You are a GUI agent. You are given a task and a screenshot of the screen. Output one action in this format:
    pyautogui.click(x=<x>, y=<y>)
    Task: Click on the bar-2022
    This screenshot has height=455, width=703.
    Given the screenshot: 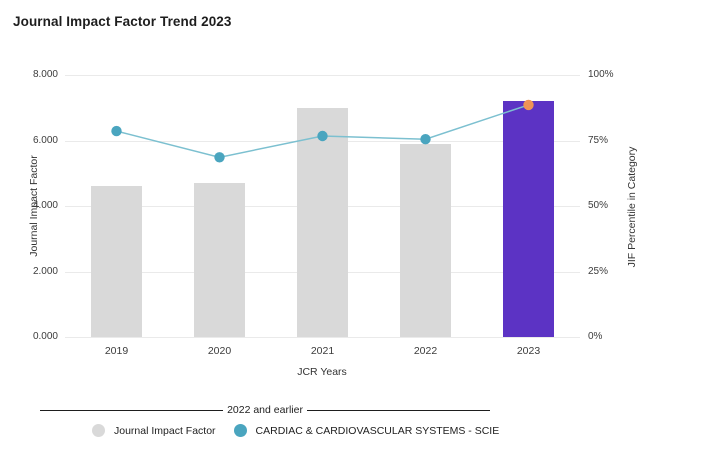 What is the action you would take?
    pyautogui.click(x=425, y=240)
    